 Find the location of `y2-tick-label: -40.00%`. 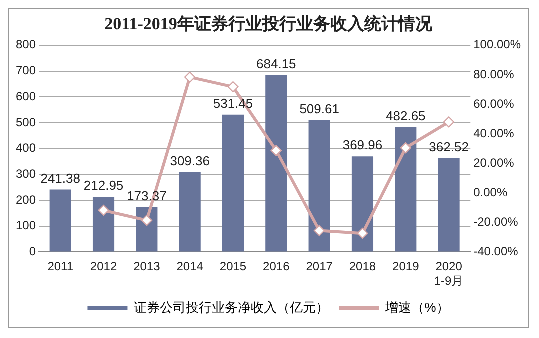

y2-tick-label: -40.00% is located at coordinates (496, 251).